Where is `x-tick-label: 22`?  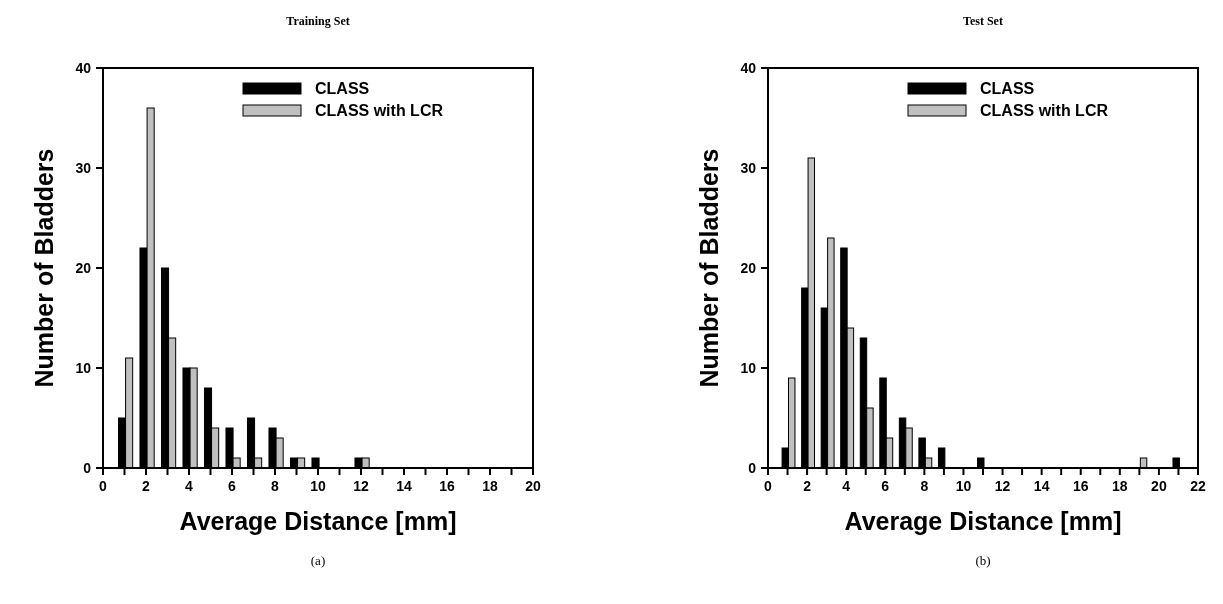
x-tick-label: 22 is located at coordinates (1198, 486).